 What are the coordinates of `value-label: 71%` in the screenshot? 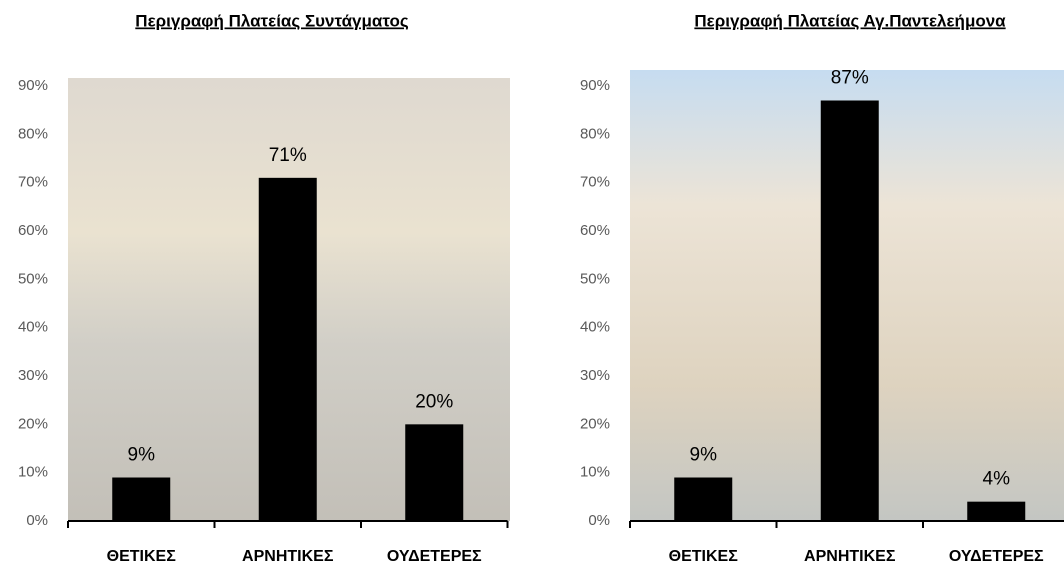 It's located at (288, 155).